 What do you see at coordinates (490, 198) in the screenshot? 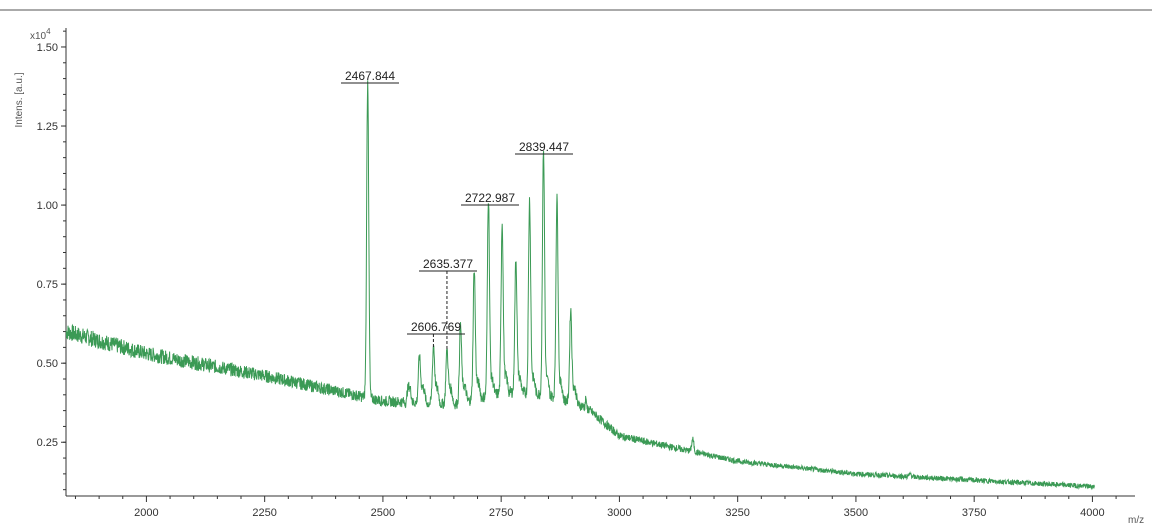
I see `peak-label: 2722.987` at bounding box center [490, 198].